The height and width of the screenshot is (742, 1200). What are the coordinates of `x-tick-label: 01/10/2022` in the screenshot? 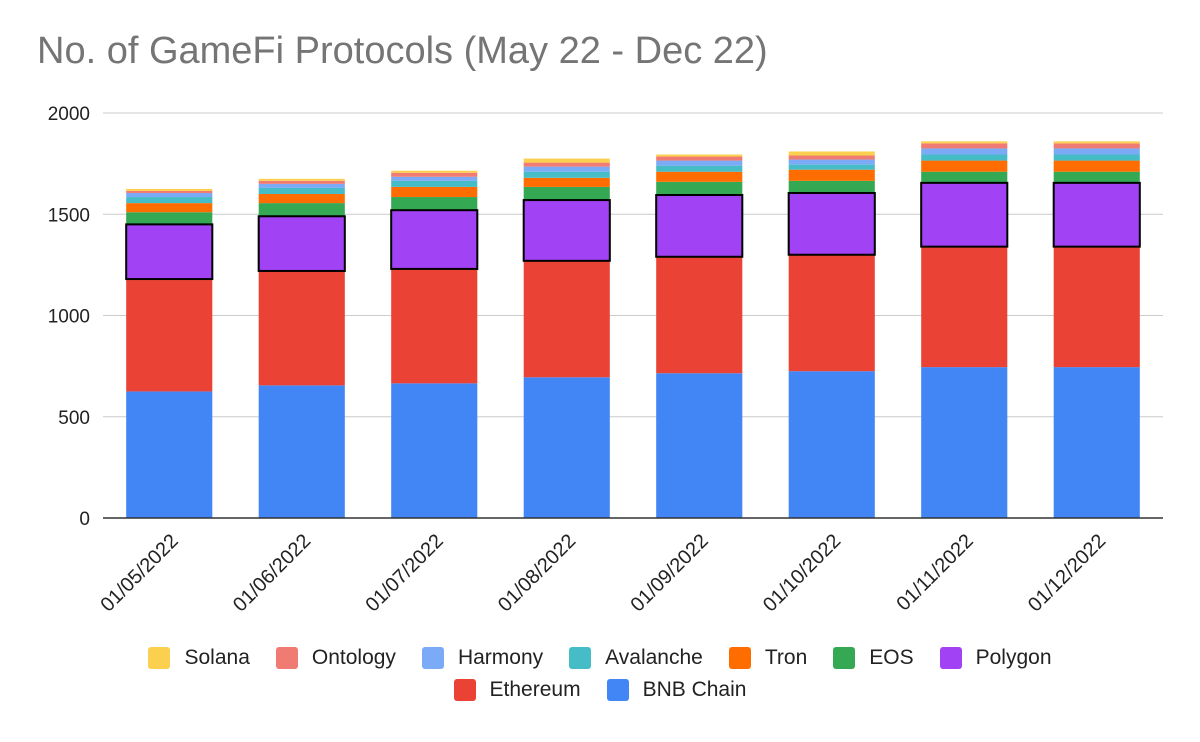 It's located at (802, 573).